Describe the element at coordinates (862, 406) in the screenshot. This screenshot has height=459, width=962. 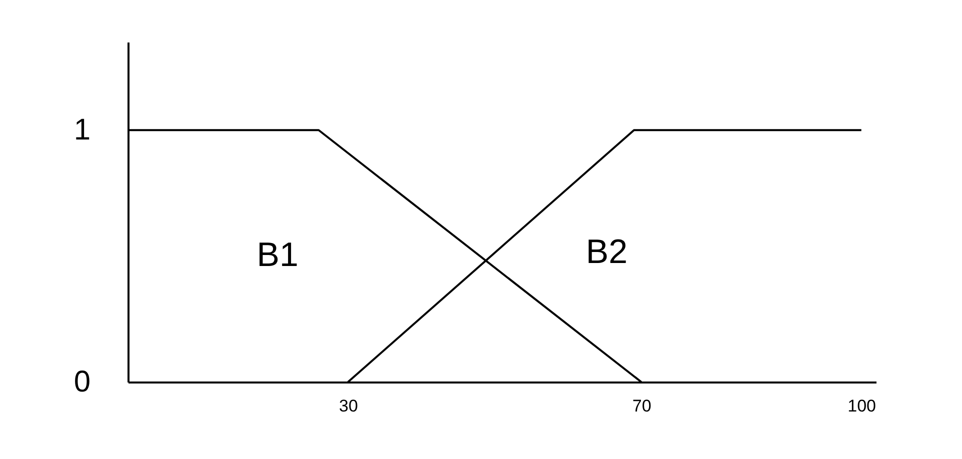
I see `x-tick-label: 100` at that location.